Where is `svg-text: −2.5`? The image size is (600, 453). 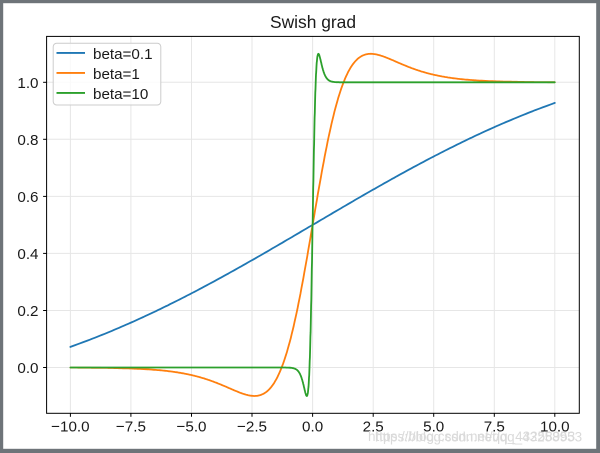 svg-text: −2.5 is located at coordinates (252, 427).